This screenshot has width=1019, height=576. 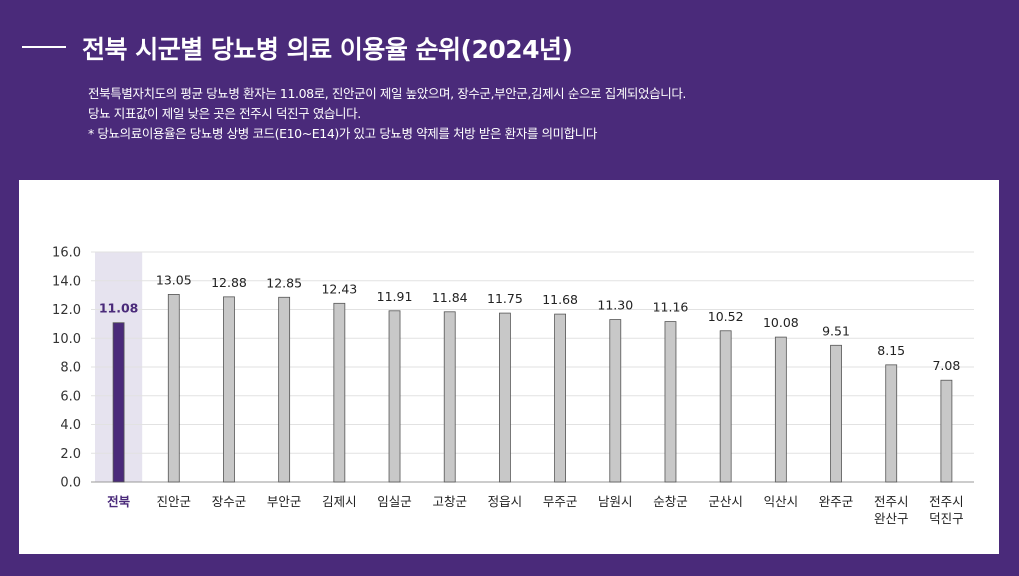 What do you see at coordinates (395, 296) in the screenshot?
I see `data-label: 11.91` at bounding box center [395, 296].